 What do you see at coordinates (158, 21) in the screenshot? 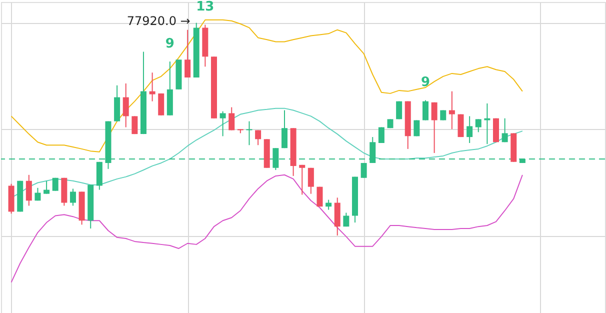
I see `annotation: 77920.0 →` at bounding box center [158, 21].